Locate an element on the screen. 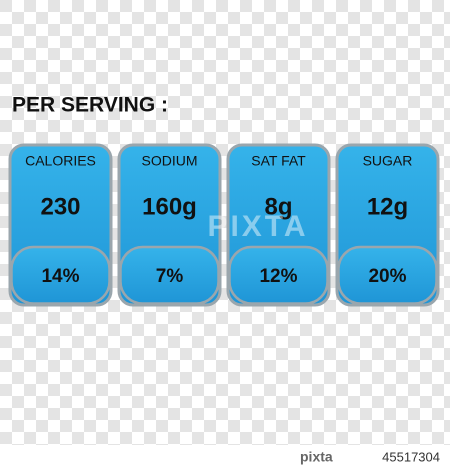  nutrient-percent: 7% is located at coordinates (170, 276).